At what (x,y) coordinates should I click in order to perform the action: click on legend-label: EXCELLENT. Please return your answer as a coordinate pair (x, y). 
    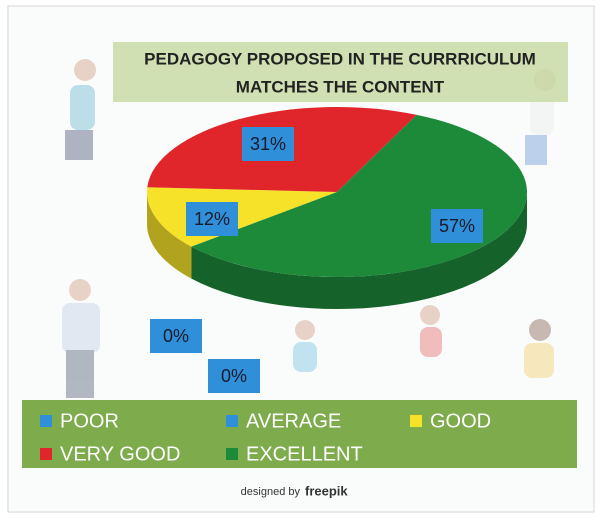
    Looking at the image, I should click on (304, 454).